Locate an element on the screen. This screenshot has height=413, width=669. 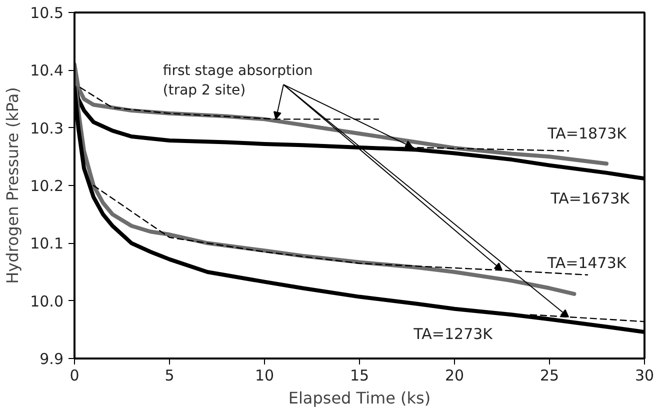
x-tick-label: 25 is located at coordinates (550, 375).